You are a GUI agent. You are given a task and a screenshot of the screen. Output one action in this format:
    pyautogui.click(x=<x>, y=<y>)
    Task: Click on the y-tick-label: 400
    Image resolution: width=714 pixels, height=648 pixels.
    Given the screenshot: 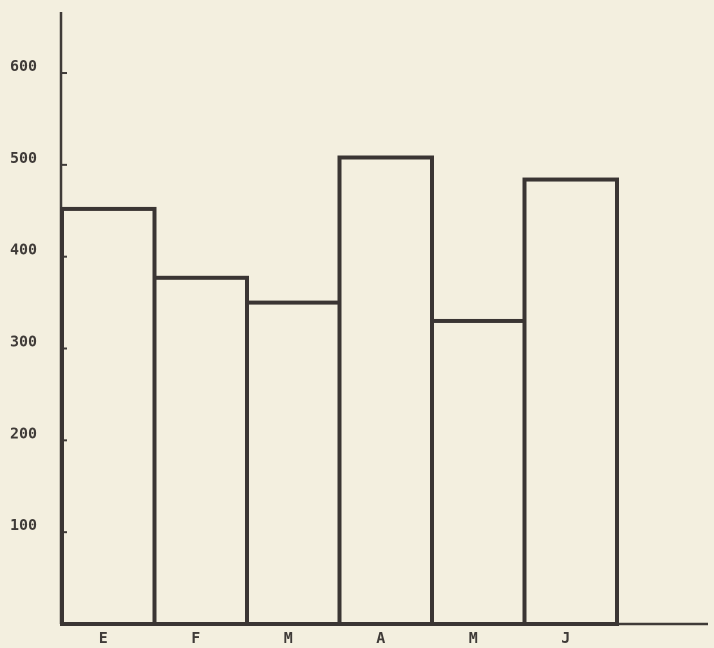 What is the action you would take?
    pyautogui.click(x=23, y=250)
    